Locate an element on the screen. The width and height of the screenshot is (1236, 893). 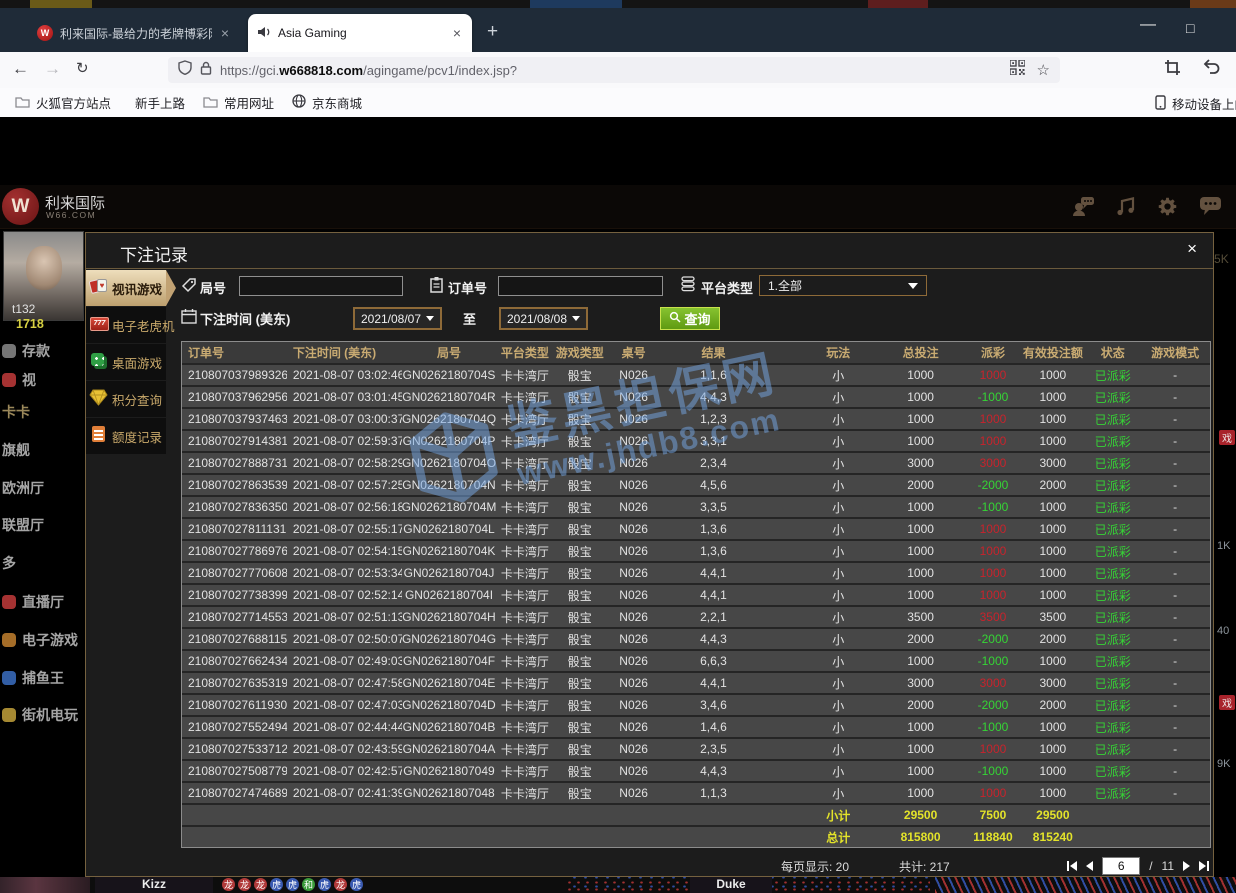
date-to-select: 2021/08/08 is located at coordinates (543, 318).